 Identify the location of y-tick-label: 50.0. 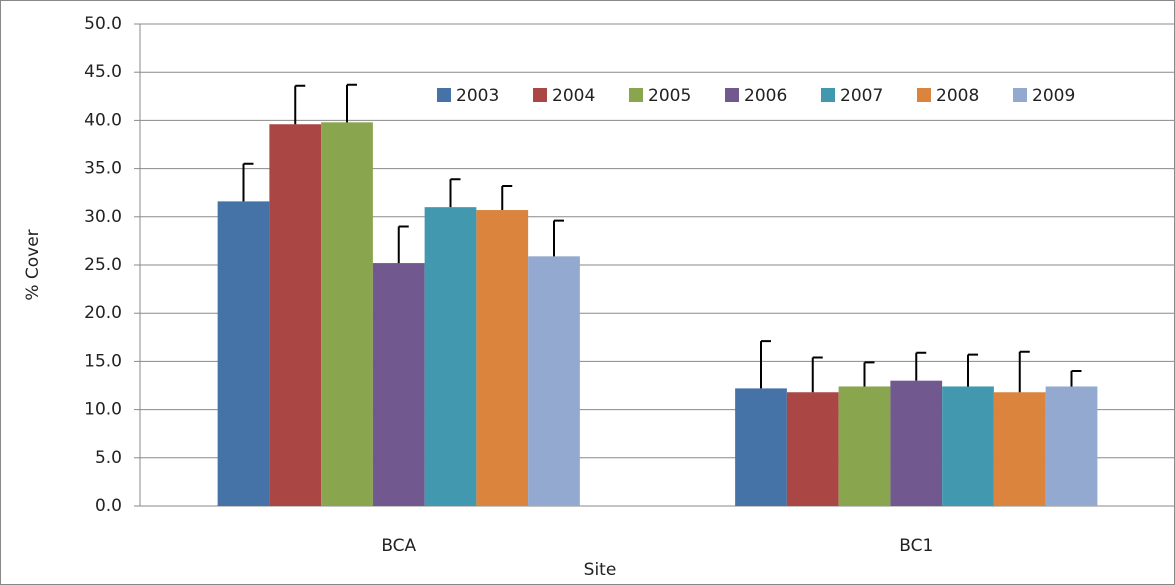
(103, 24).